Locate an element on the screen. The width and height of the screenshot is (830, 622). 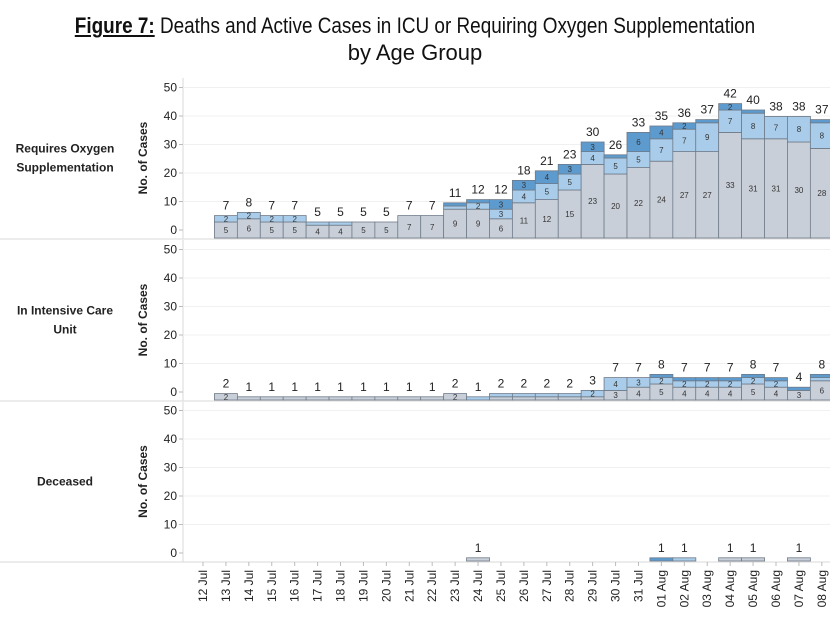
x-tick-label: 18 Jul is located at coordinates (341, 586).